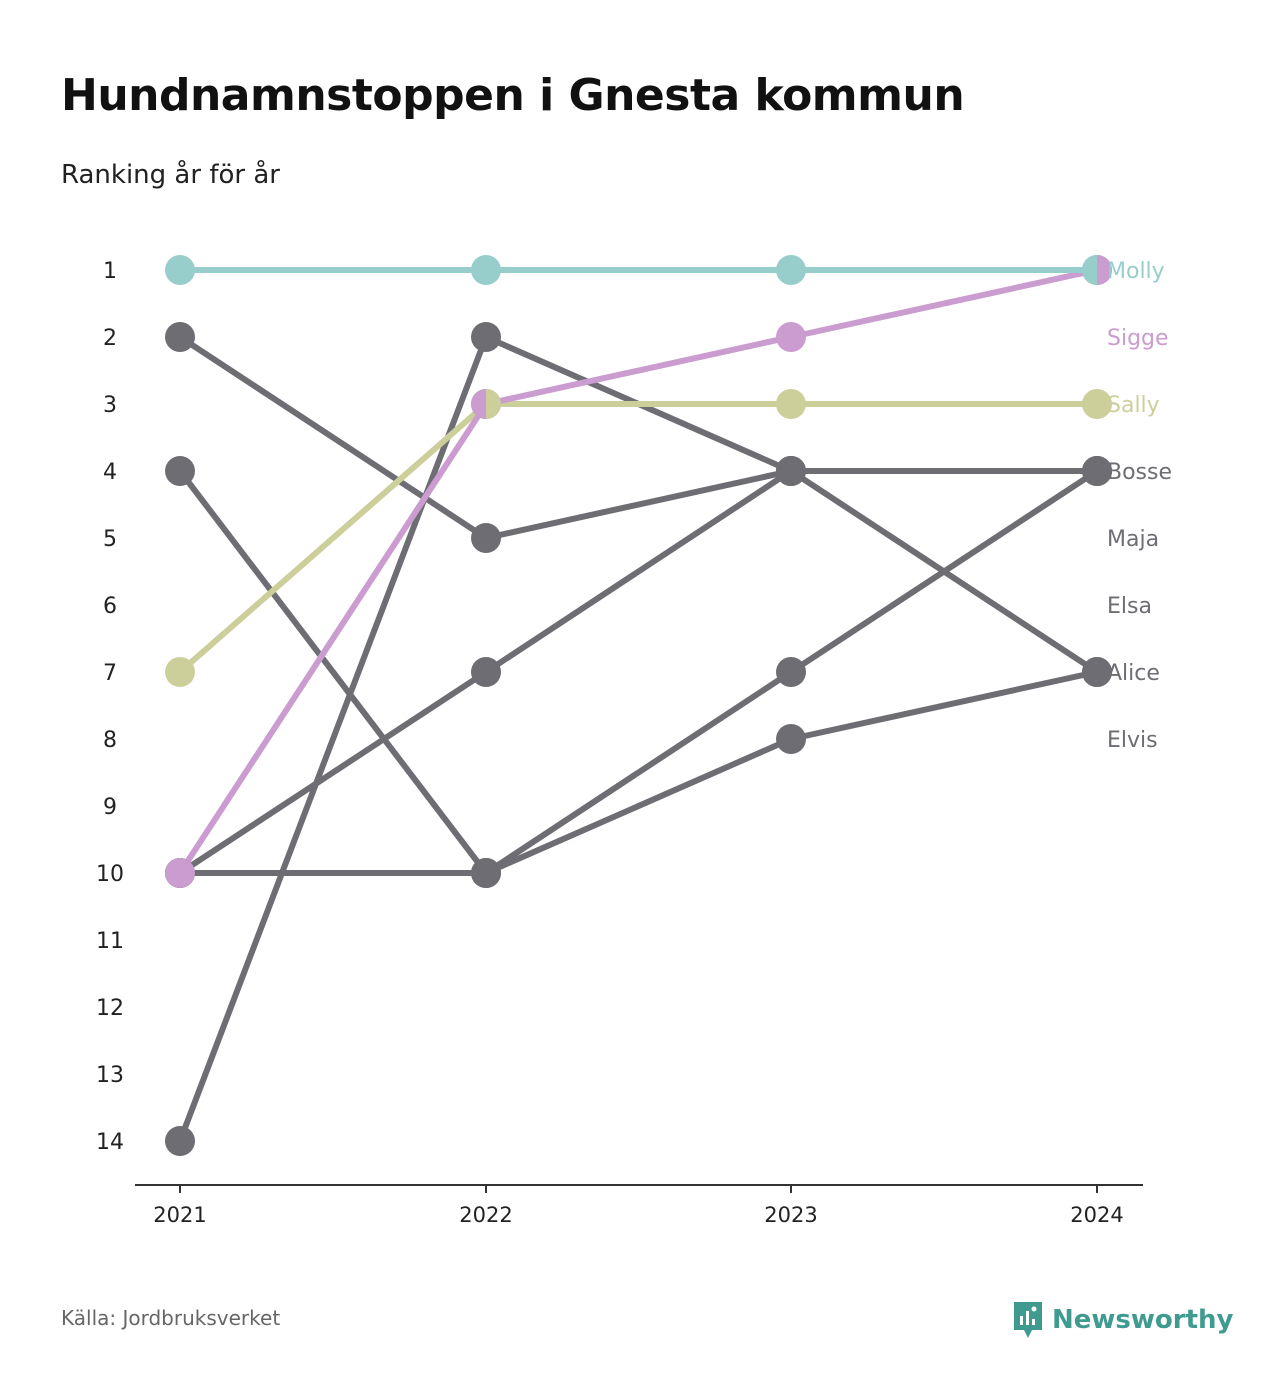 The width and height of the screenshot is (1272, 1400). What do you see at coordinates (1129, 606) in the screenshot?
I see `end-label-elsa: Elsa` at bounding box center [1129, 606].